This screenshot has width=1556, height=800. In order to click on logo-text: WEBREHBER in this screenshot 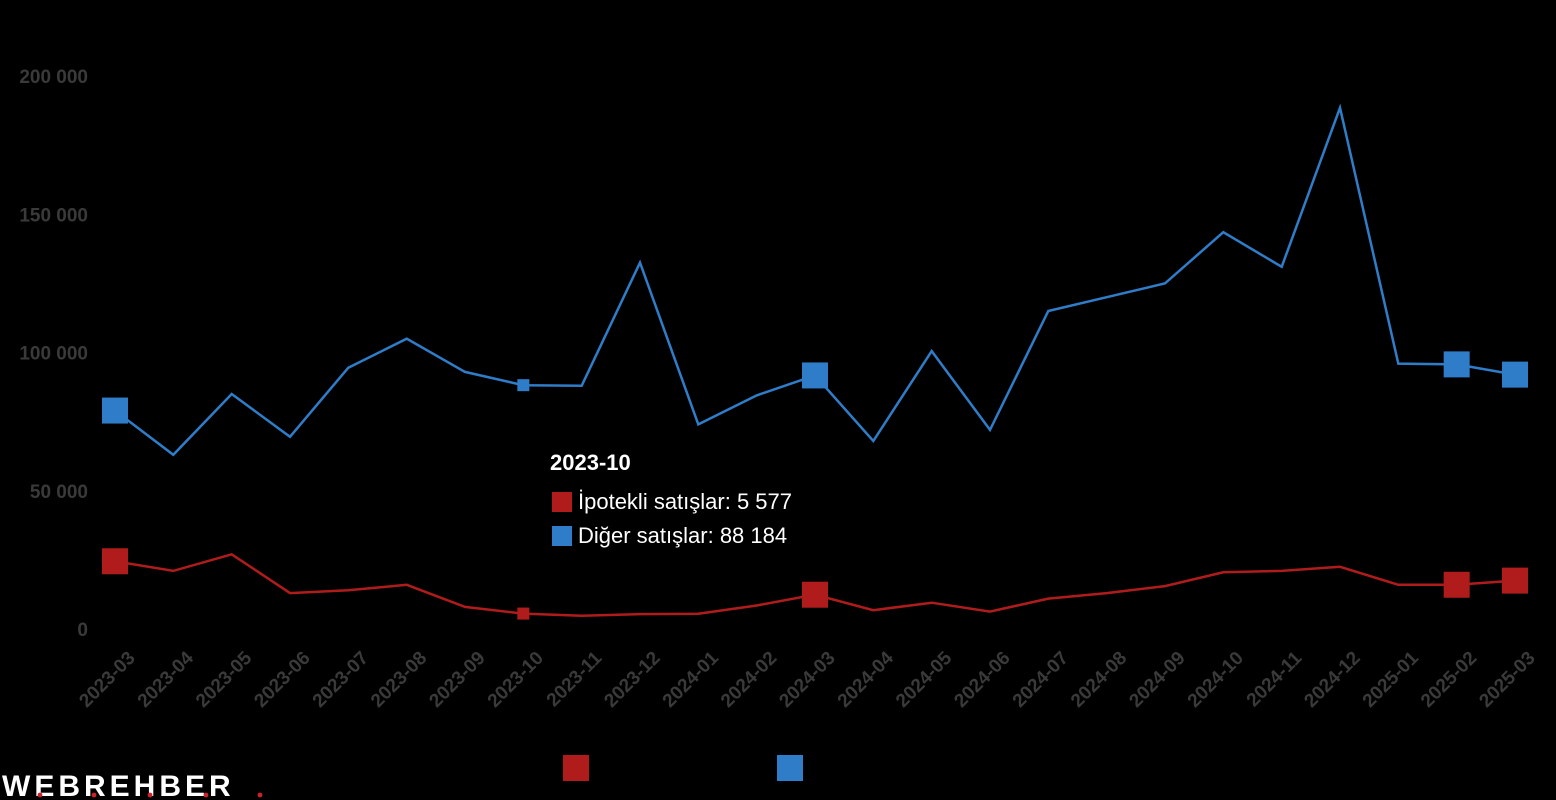, I will do `click(118, 785)`.